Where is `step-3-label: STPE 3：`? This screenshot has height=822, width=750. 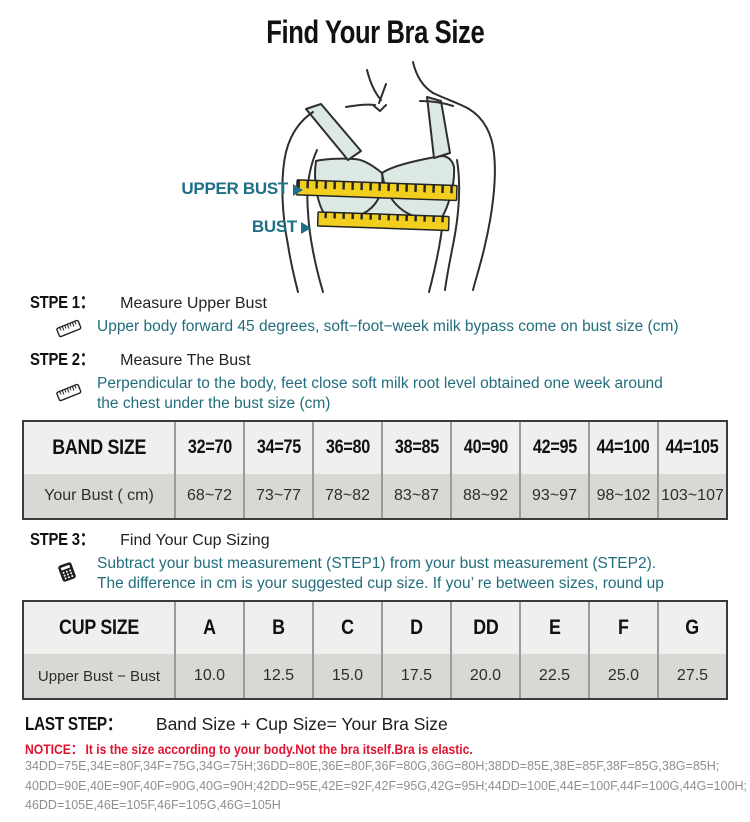
step-3-label: STPE 3： is located at coordinates (62, 539).